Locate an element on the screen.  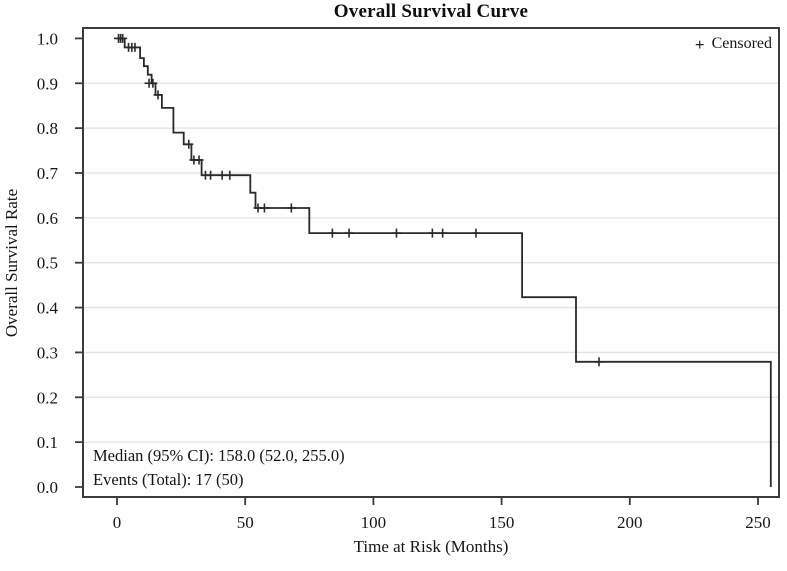
y-tick-label: 0.0 is located at coordinates (47, 487).